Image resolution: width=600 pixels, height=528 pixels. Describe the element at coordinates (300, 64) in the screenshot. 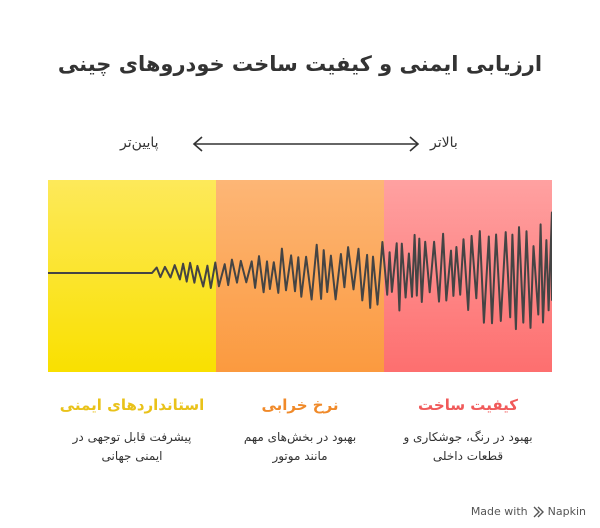

I see `page-title: ارزیابی ایمنی و کیفیت ساخت خودروهای چینی` at that location.